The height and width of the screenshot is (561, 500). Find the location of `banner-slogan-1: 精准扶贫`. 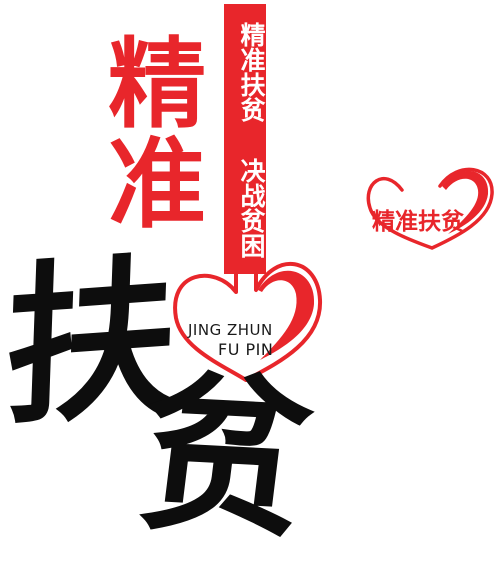

banner-slogan-1: 精准扶贫 is located at coordinates (251, 72).